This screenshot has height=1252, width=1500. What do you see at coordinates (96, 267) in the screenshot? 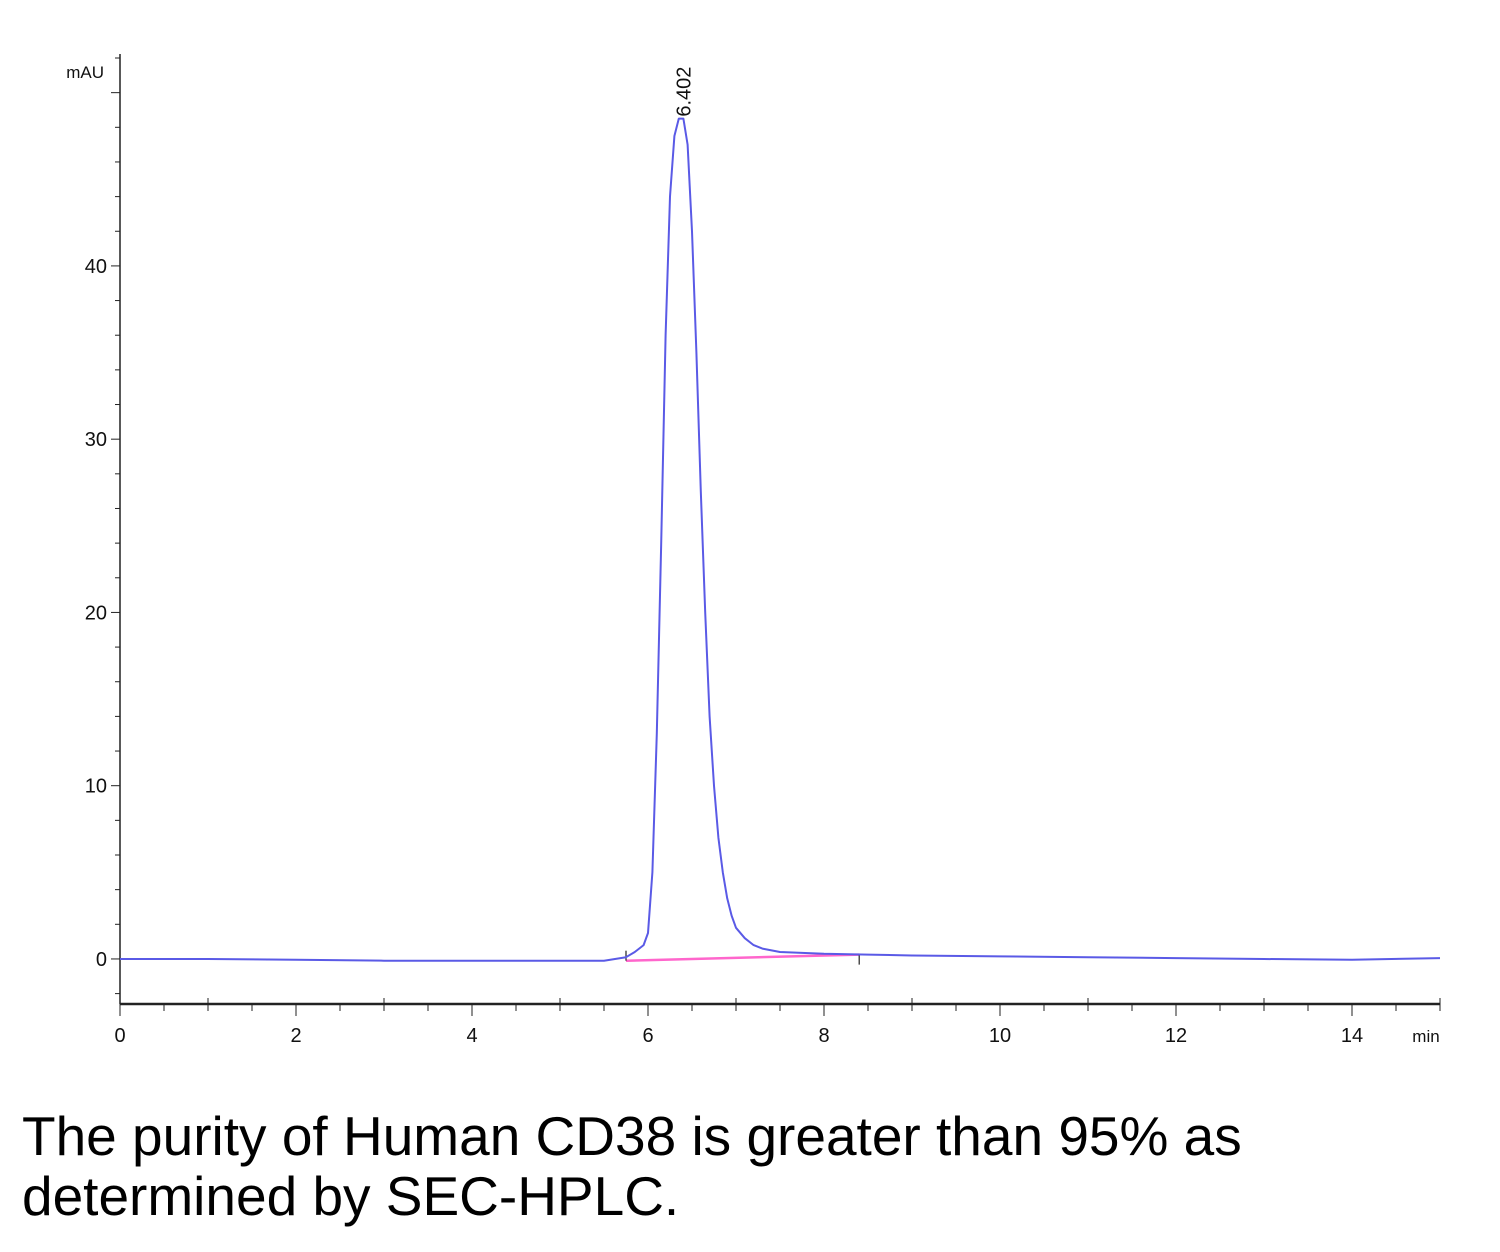
I see `y-tick-label: 40` at bounding box center [96, 267].